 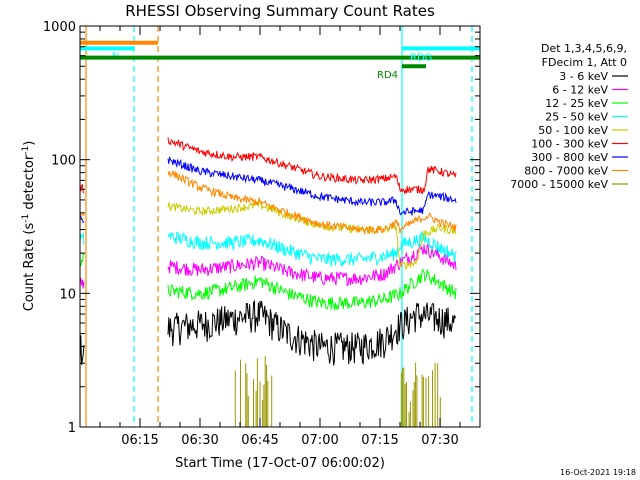 What do you see at coordinates (576, 117) in the screenshot?
I see `legend-label-3: 25 - 50 keV` at bounding box center [576, 117].